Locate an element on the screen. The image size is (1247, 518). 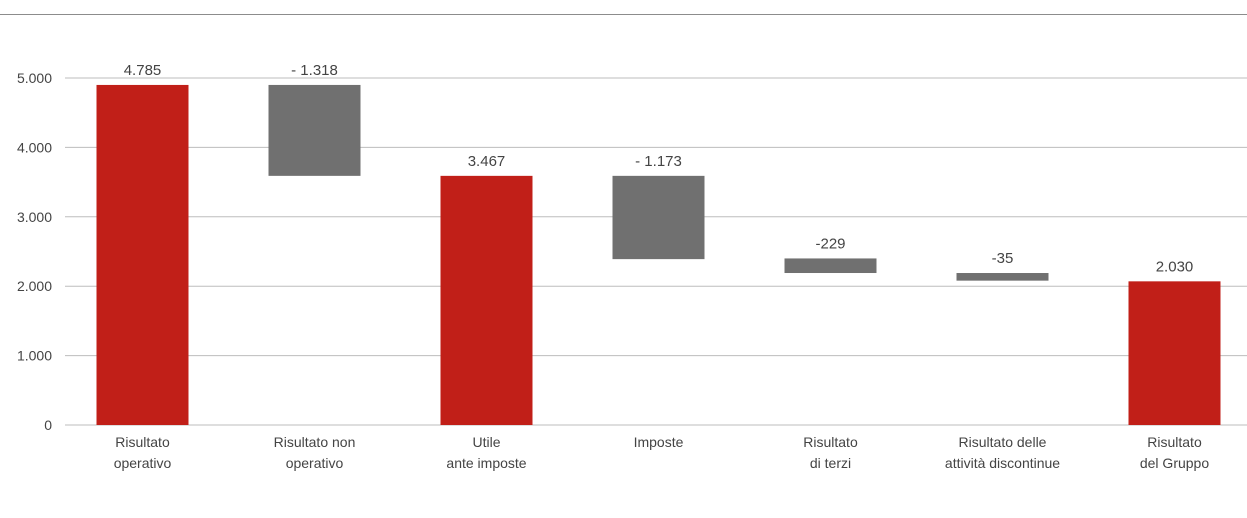
y-tick-label: 5.000 is located at coordinates (34, 78).